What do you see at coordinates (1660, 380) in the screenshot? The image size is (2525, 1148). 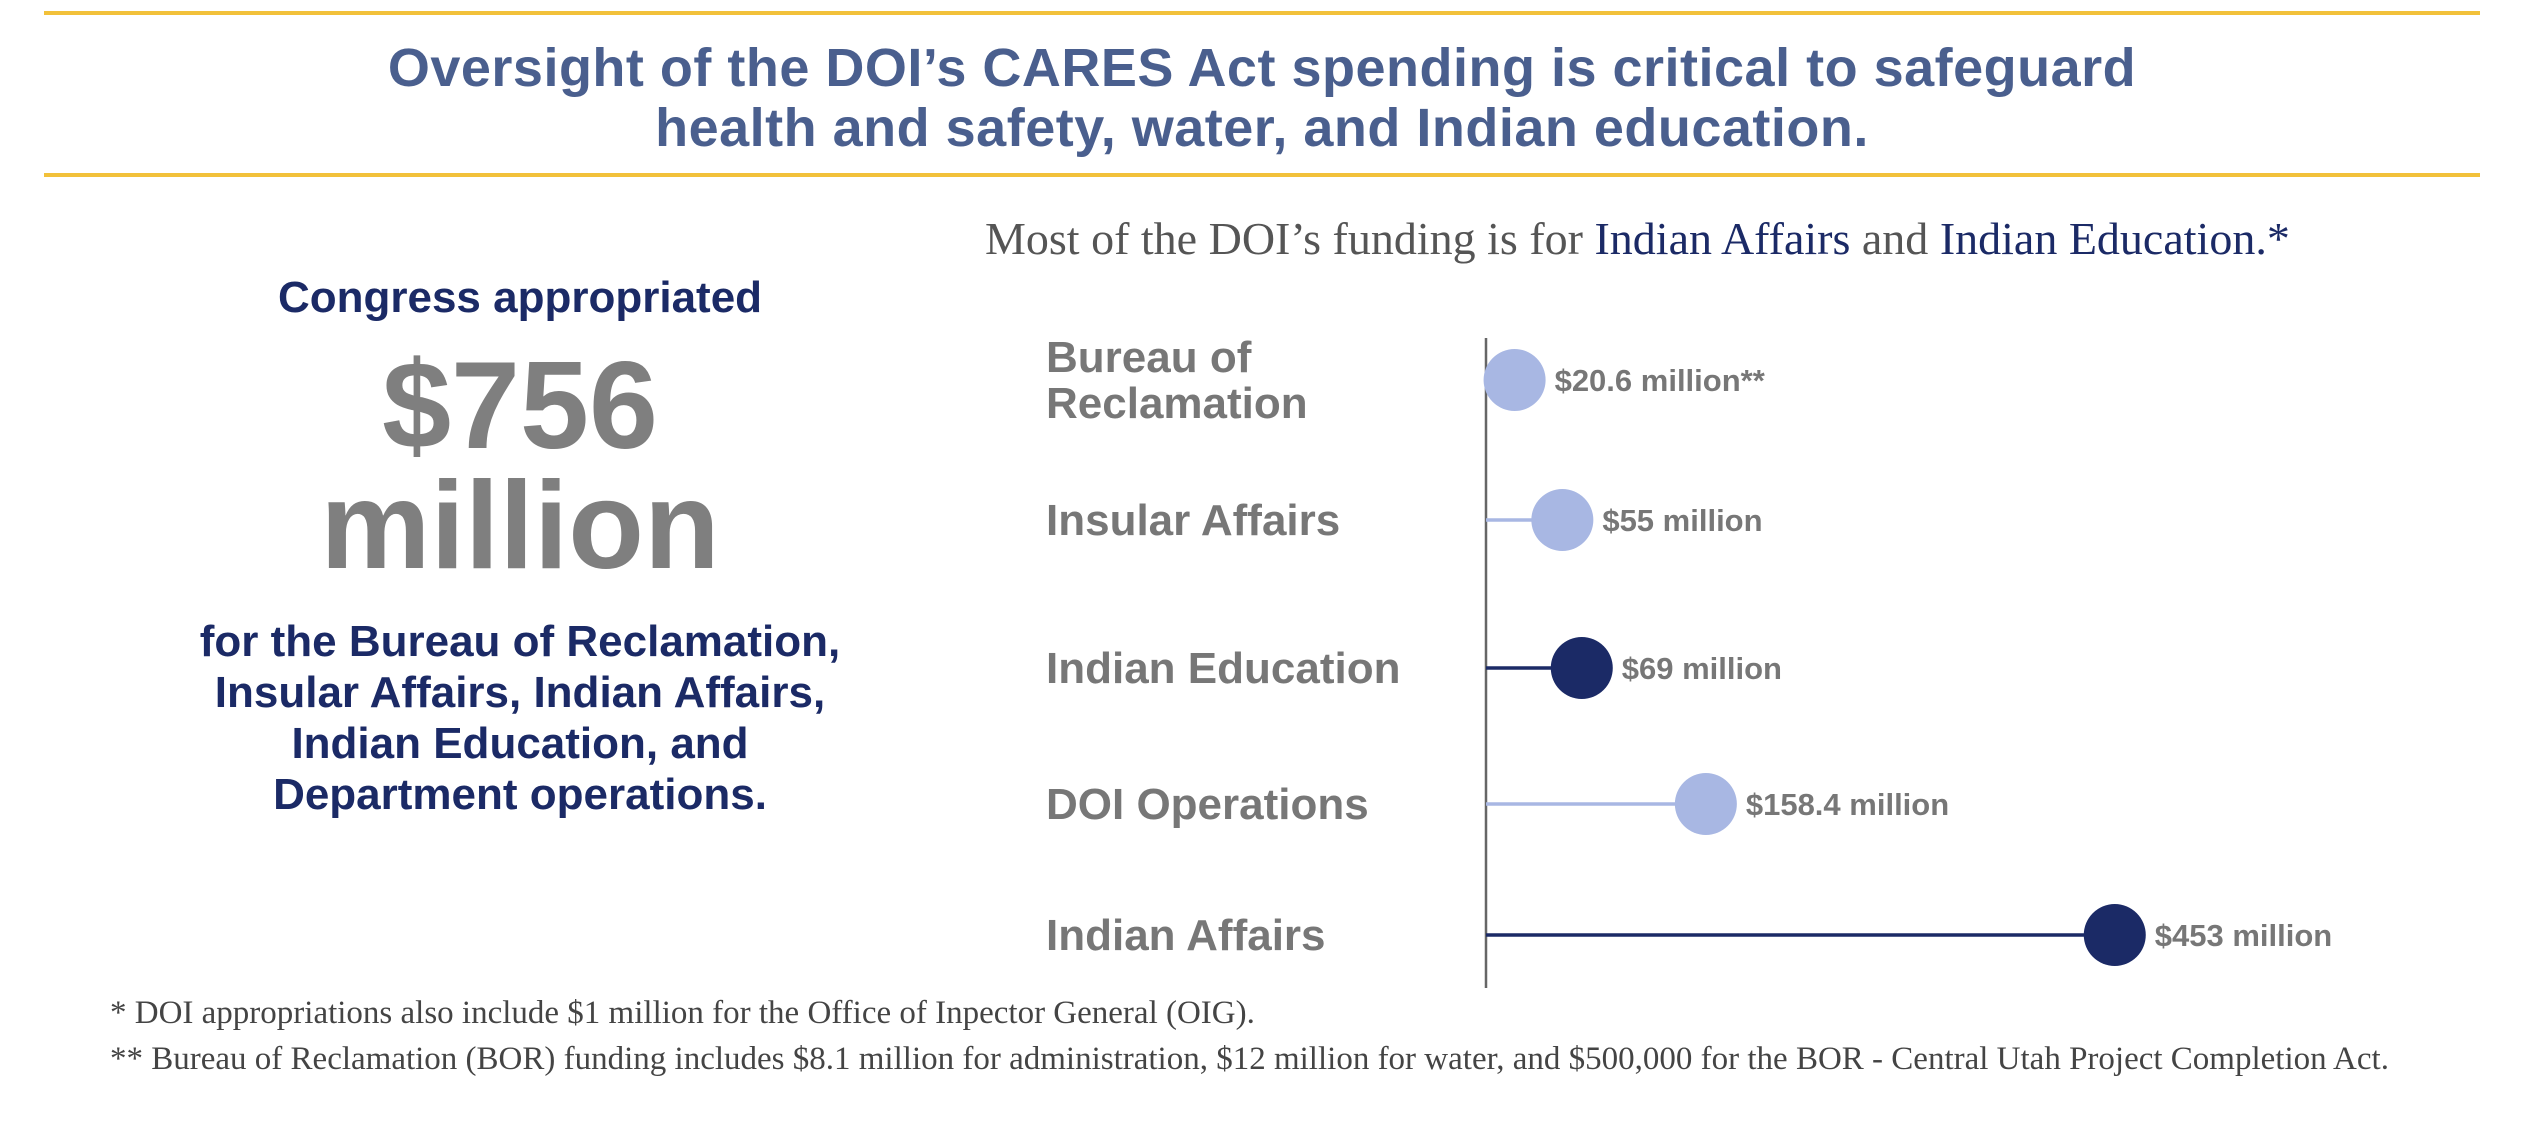 I see `value-label-0: $20.6 million**` at bounding box center [1660, 380].